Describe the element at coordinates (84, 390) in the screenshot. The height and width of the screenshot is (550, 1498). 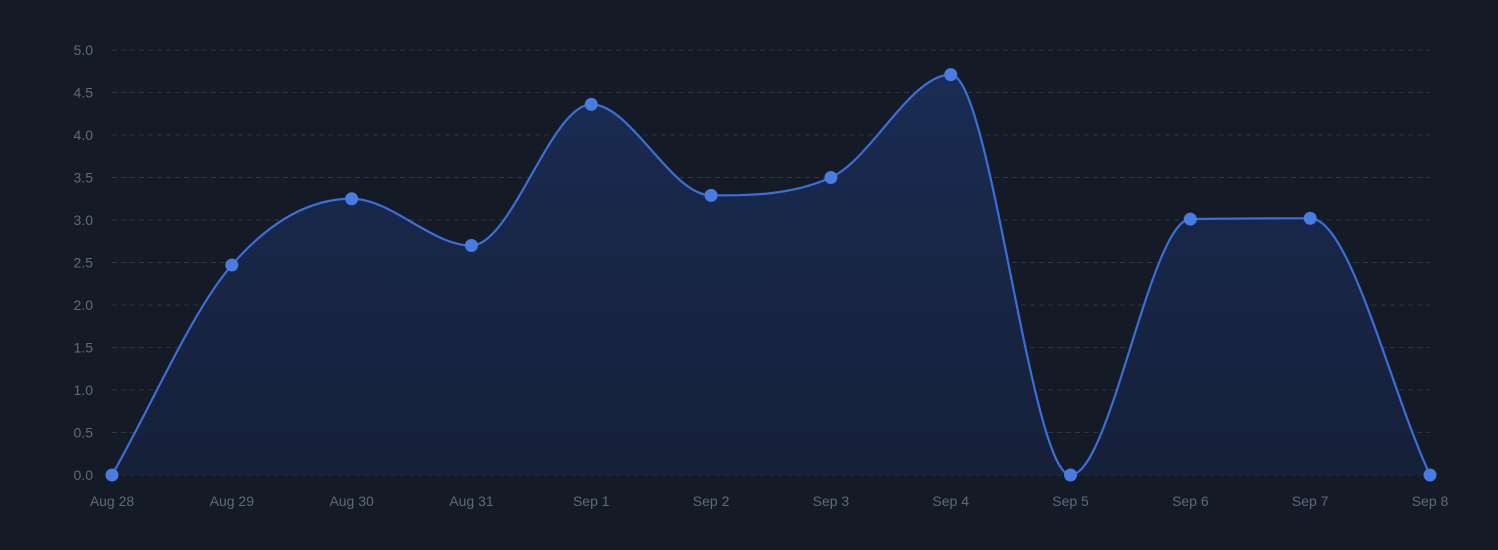
I see `y-tick-label: 1.0` at that location.